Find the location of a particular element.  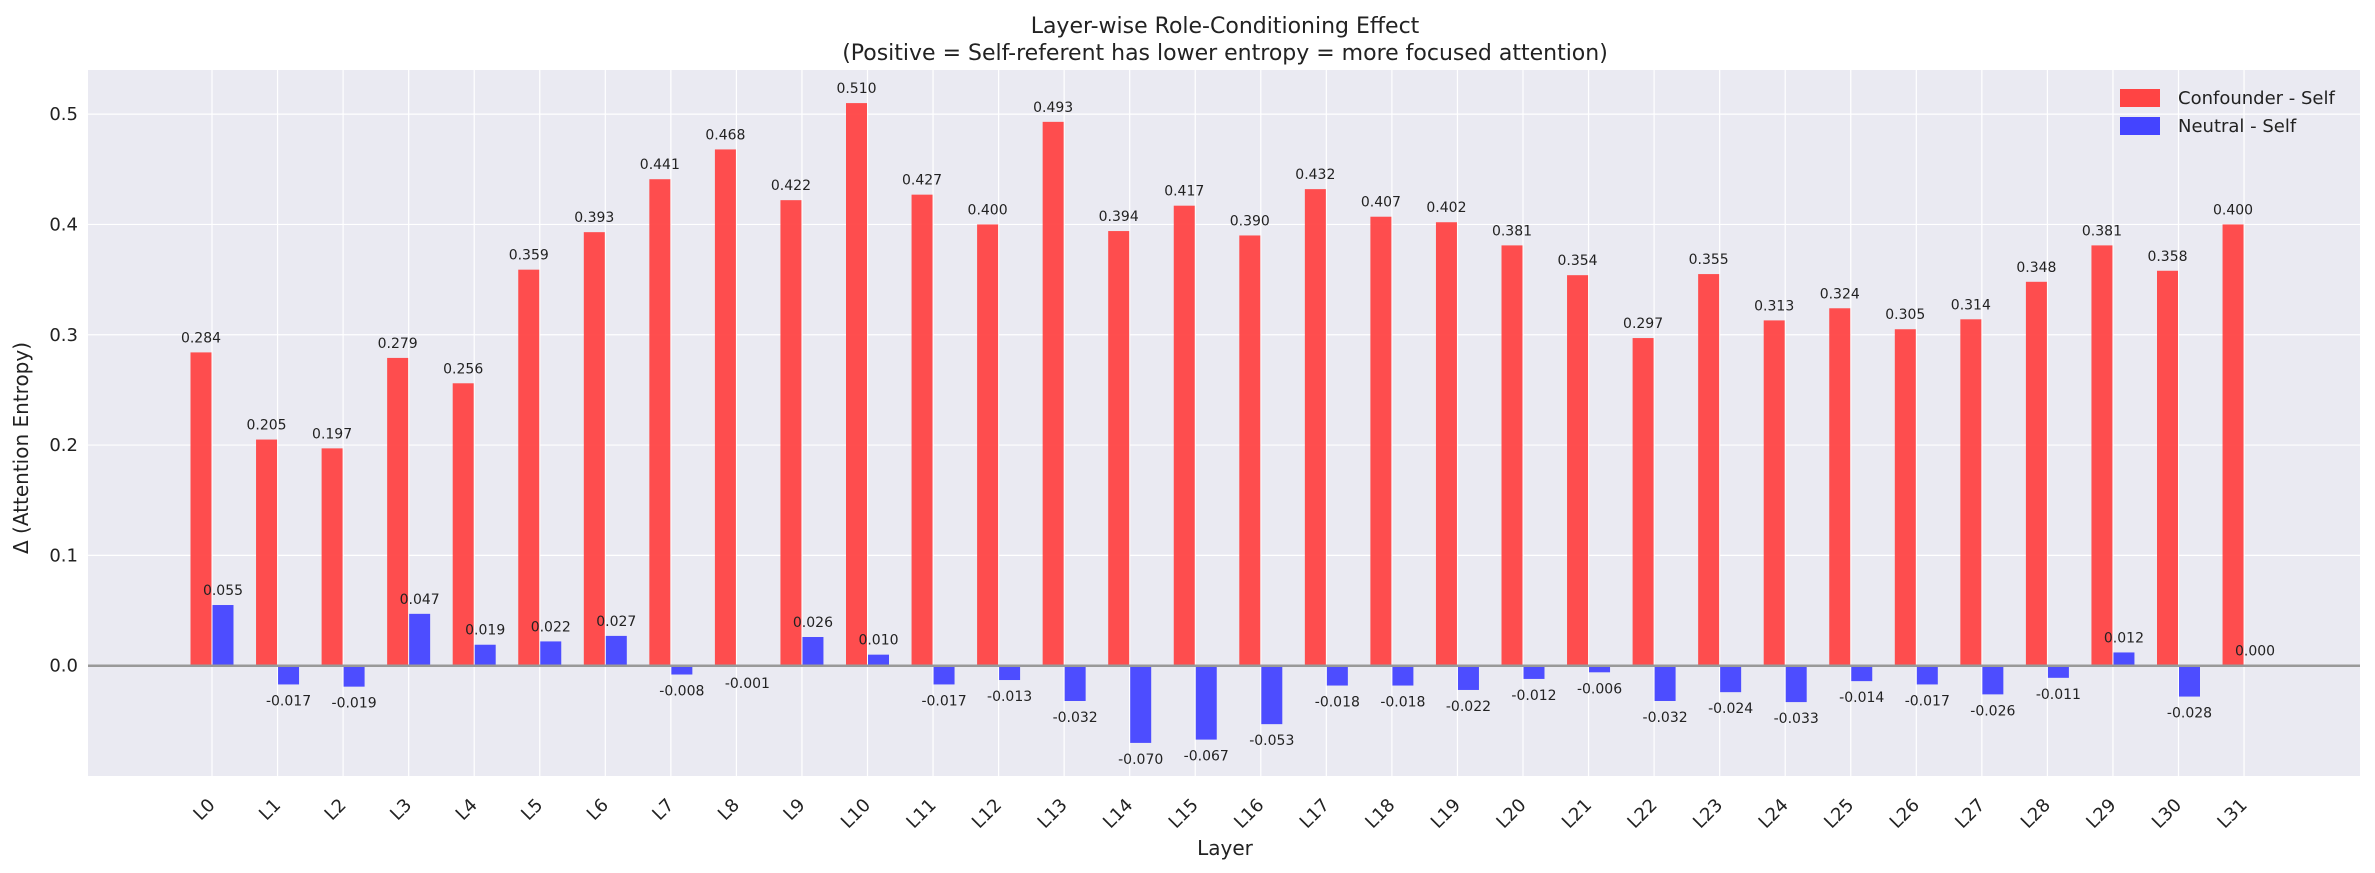

bar-value-label: 0.019 is located at coordinates (485, 631).